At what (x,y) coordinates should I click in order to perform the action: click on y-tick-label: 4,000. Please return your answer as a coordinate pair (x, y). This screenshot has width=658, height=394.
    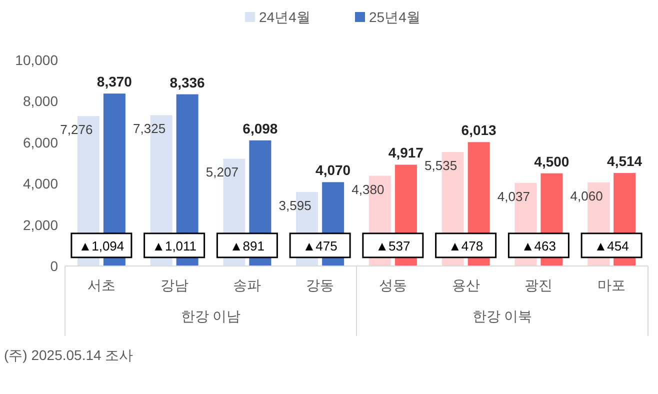
    Looking at the image, I should click on (40, 184).